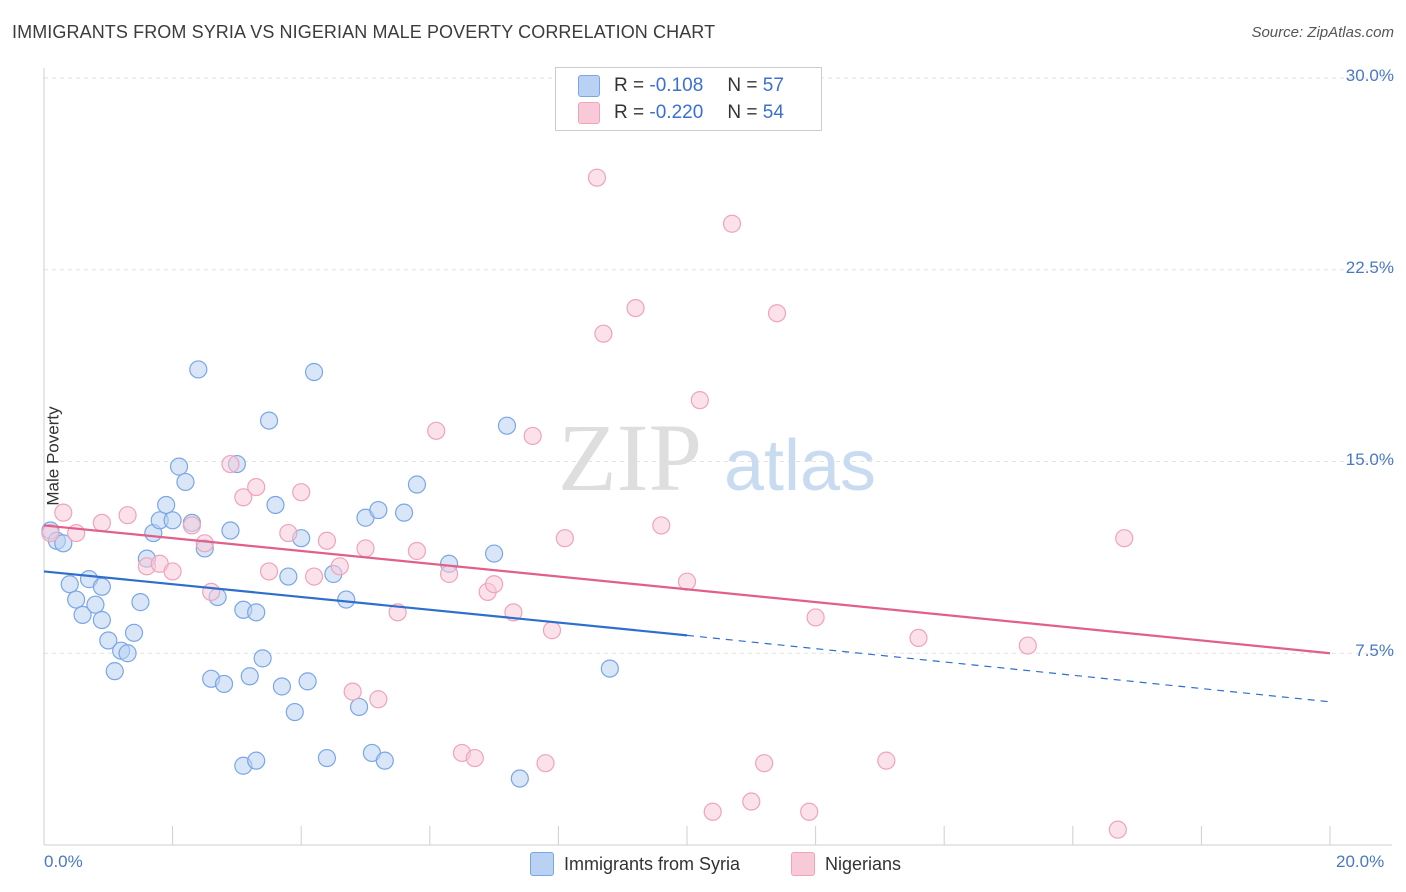 The width and height of the screenshot is (1406, 892). I want to click on legend-item-syria: Immigrants from Syria, so click(635, 864).